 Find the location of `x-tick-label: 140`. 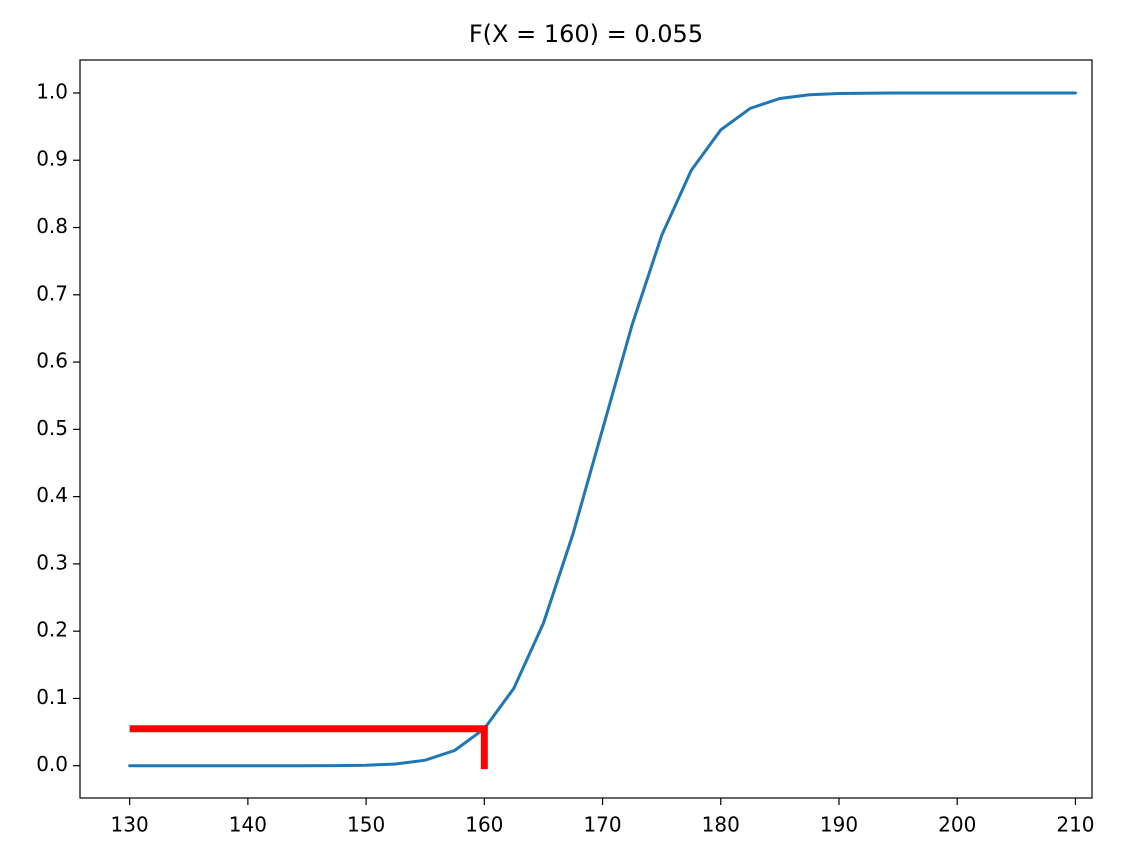

x-tick-label: 140 is located at coordinates (248, 825).